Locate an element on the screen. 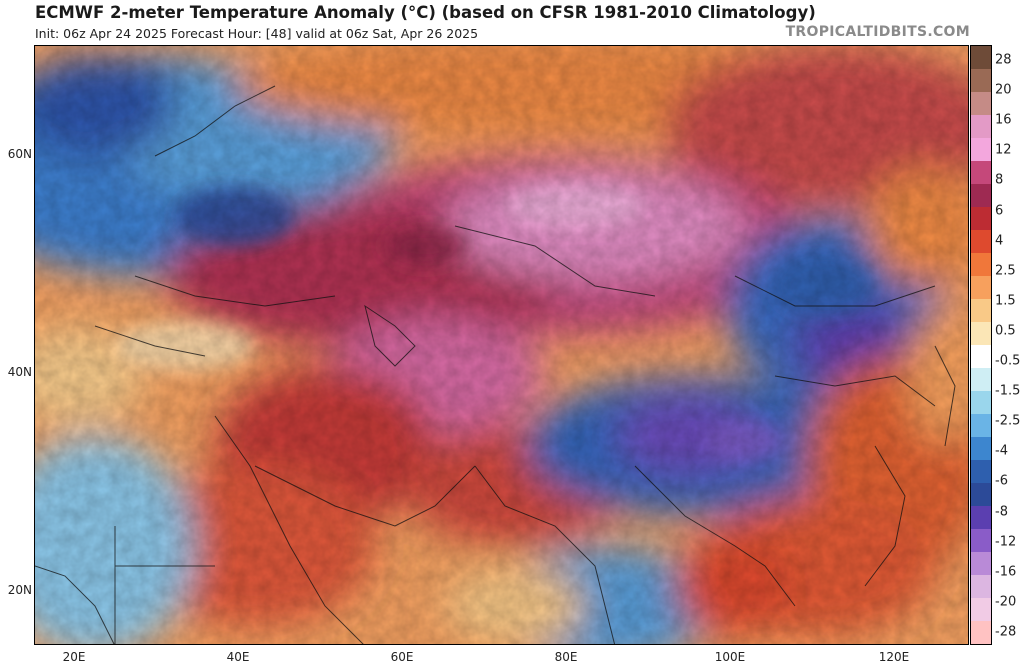 Image resolution: width=1024 pixels, height=665 pixels. colorbar-tick-label: -1.5 is located at coordinates (1008, 391).